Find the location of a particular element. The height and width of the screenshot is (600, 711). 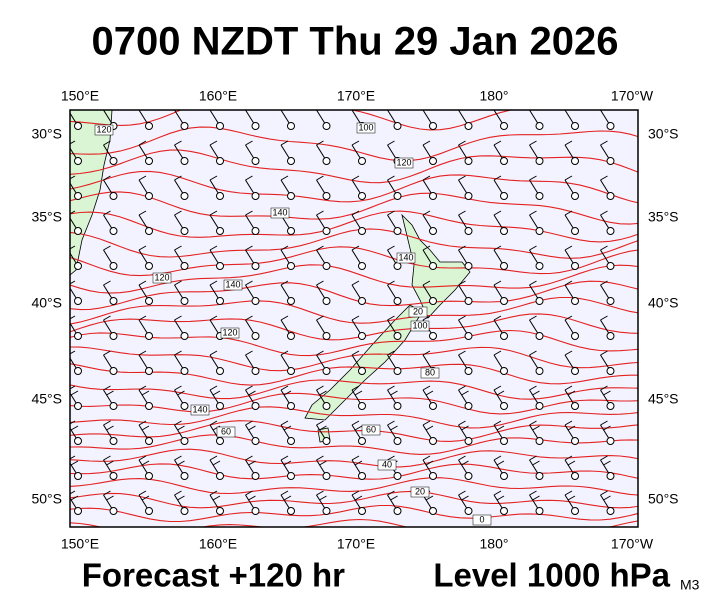

top-lon-label: 170°W is located at coordinates (632, 96).